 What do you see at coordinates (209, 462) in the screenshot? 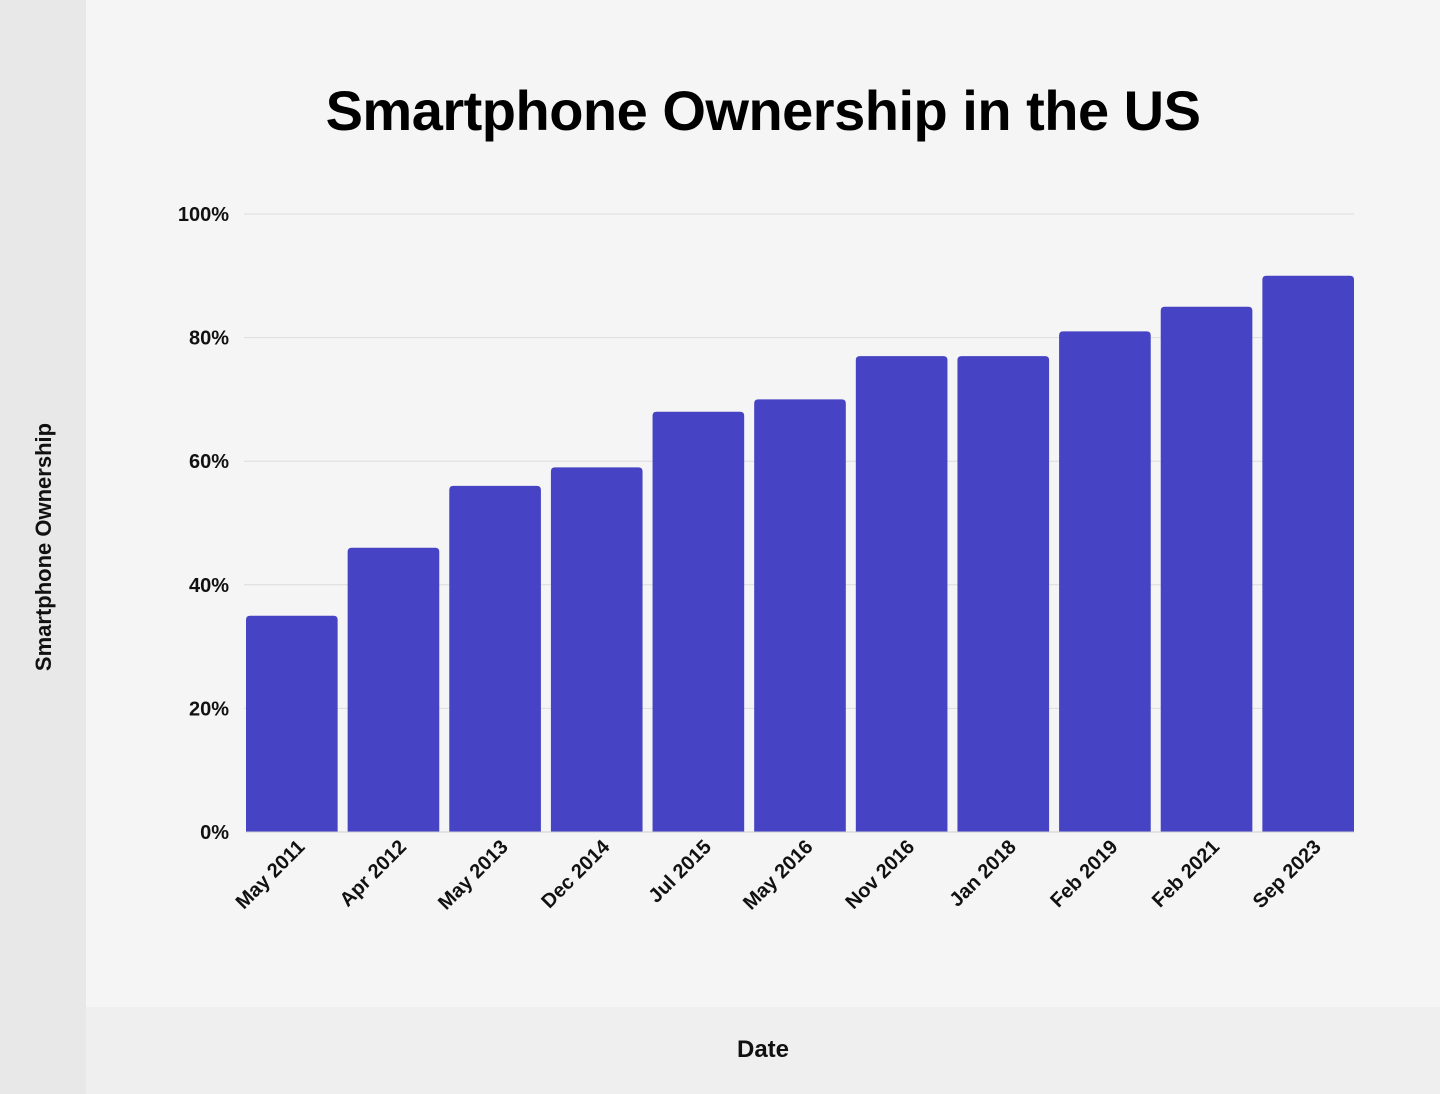
I see `y-tick-label: 60%` at bounding box center [209, 462].